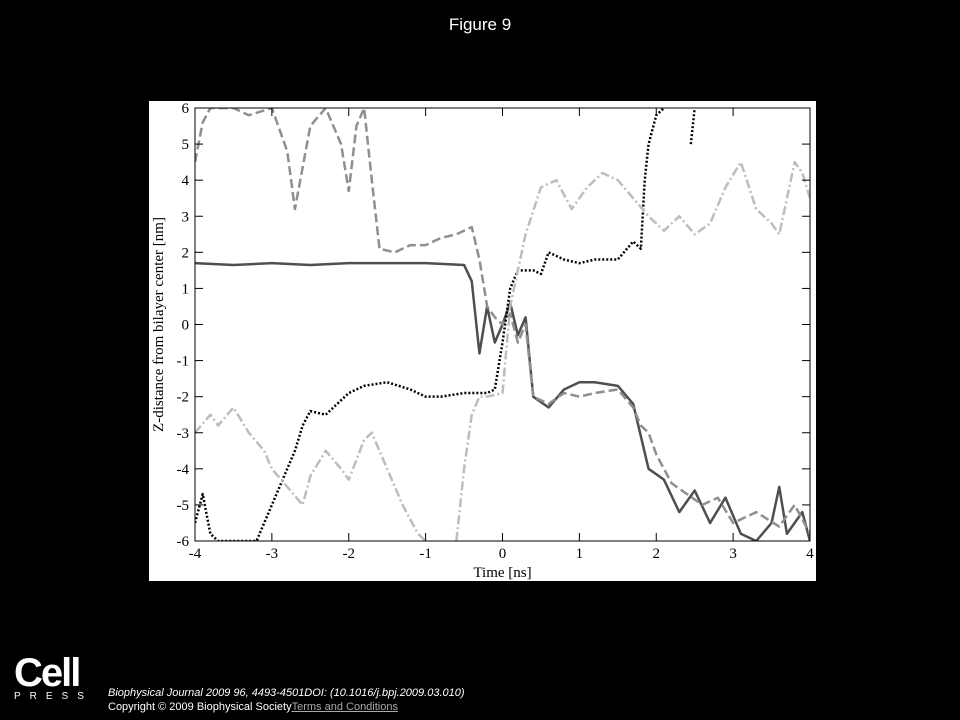  Describe the element at coordinates (186, 109) in the screenshot. I see `y-tick-label: 6` at that location.